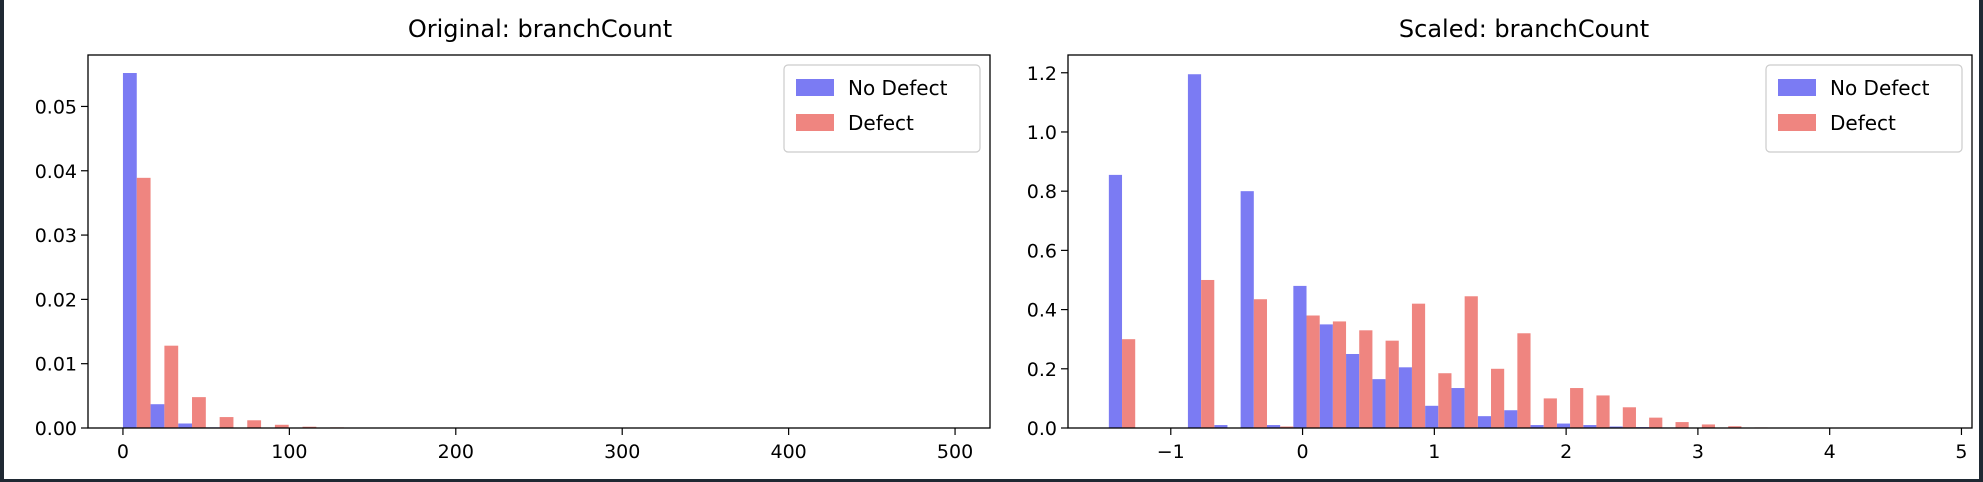  I want to click on x-axis-ticks: −1 0 1 2 3 4 5, so click(1562, 445).